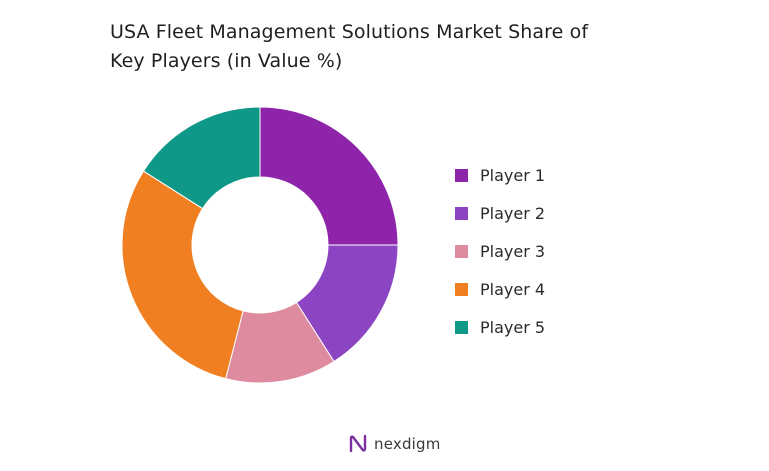  What do you see at coordinates (513, 327) in the screenshot?
I see `legend-label-player-5: Player 5` at bounding box center [513, 327].